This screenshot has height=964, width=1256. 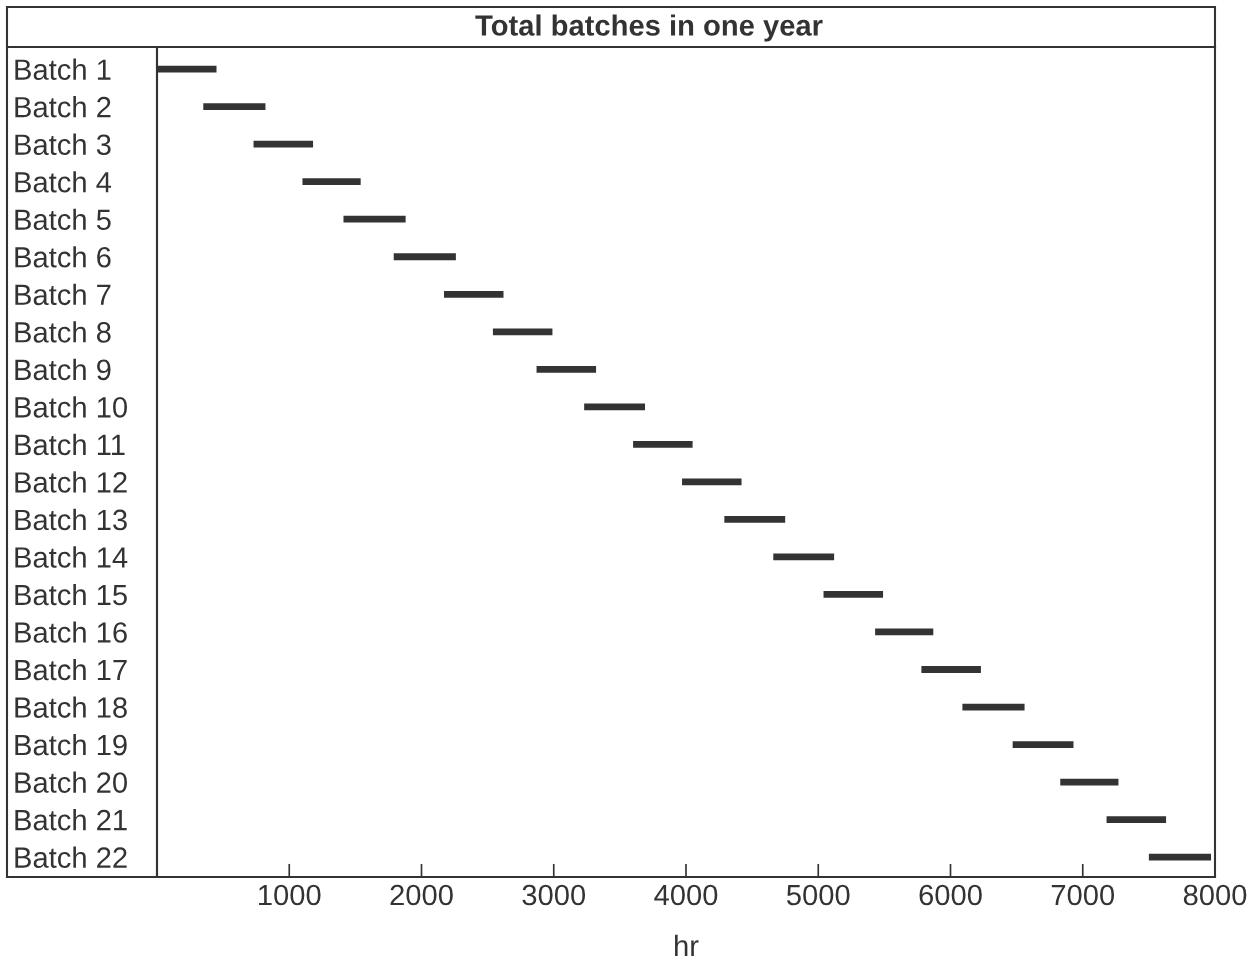 What do you see at coordinates (71, 482) in the screenshot?
I see `y-tick-label: Batch 12` at bounding box center [71, 482].